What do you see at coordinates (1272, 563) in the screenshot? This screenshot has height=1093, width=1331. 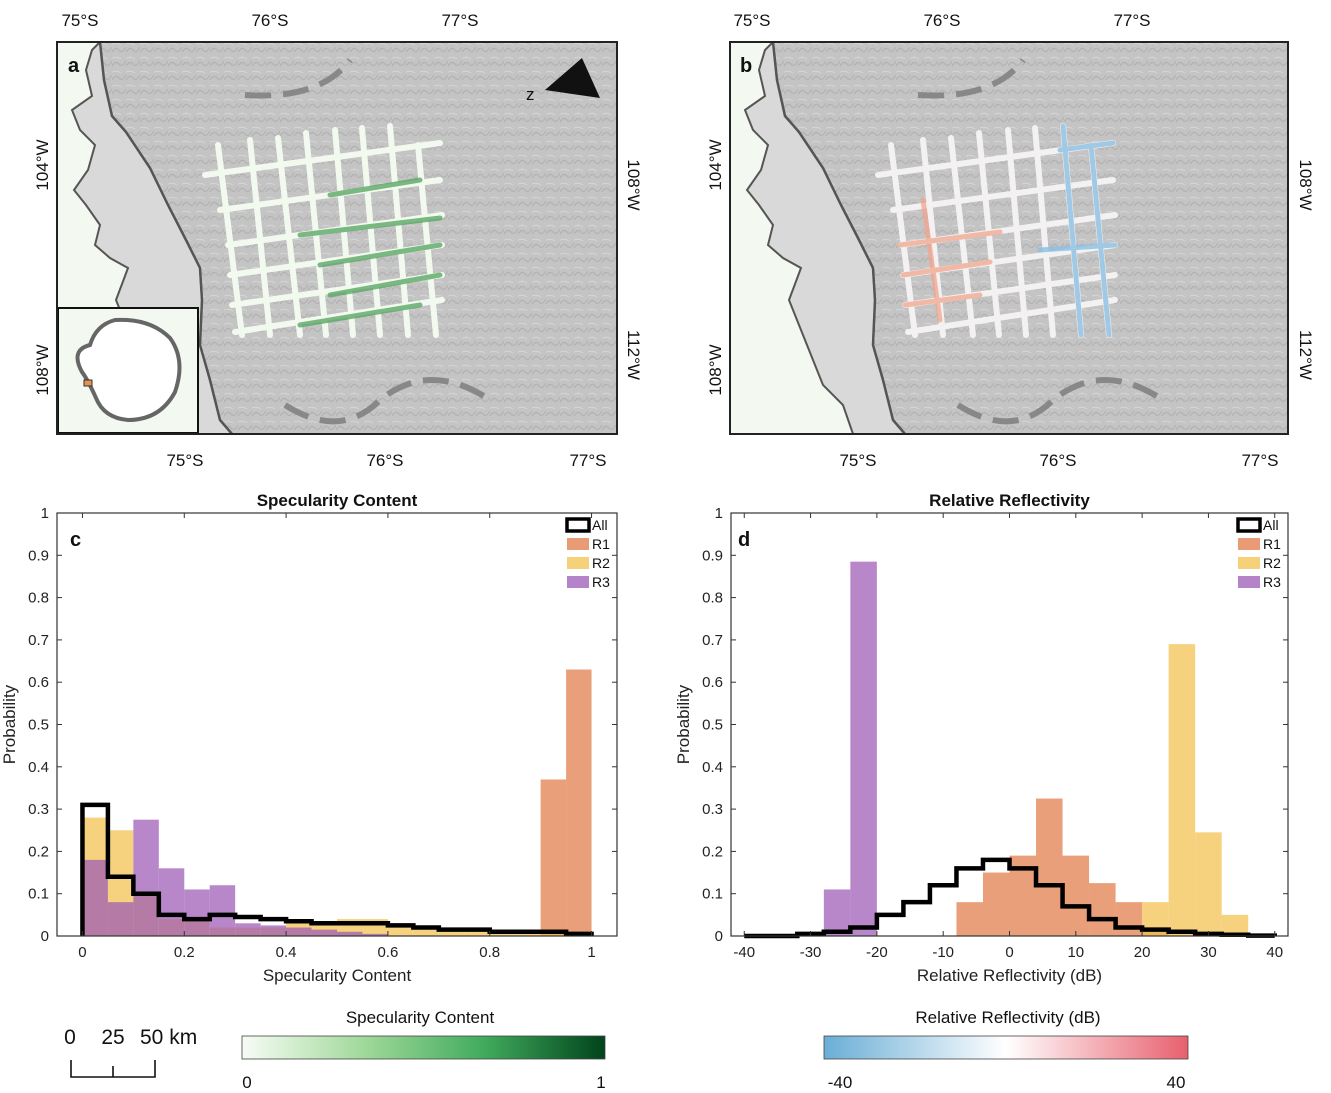 I see `legend-label-d-r2: R2` at bounding box center [1272, 563].